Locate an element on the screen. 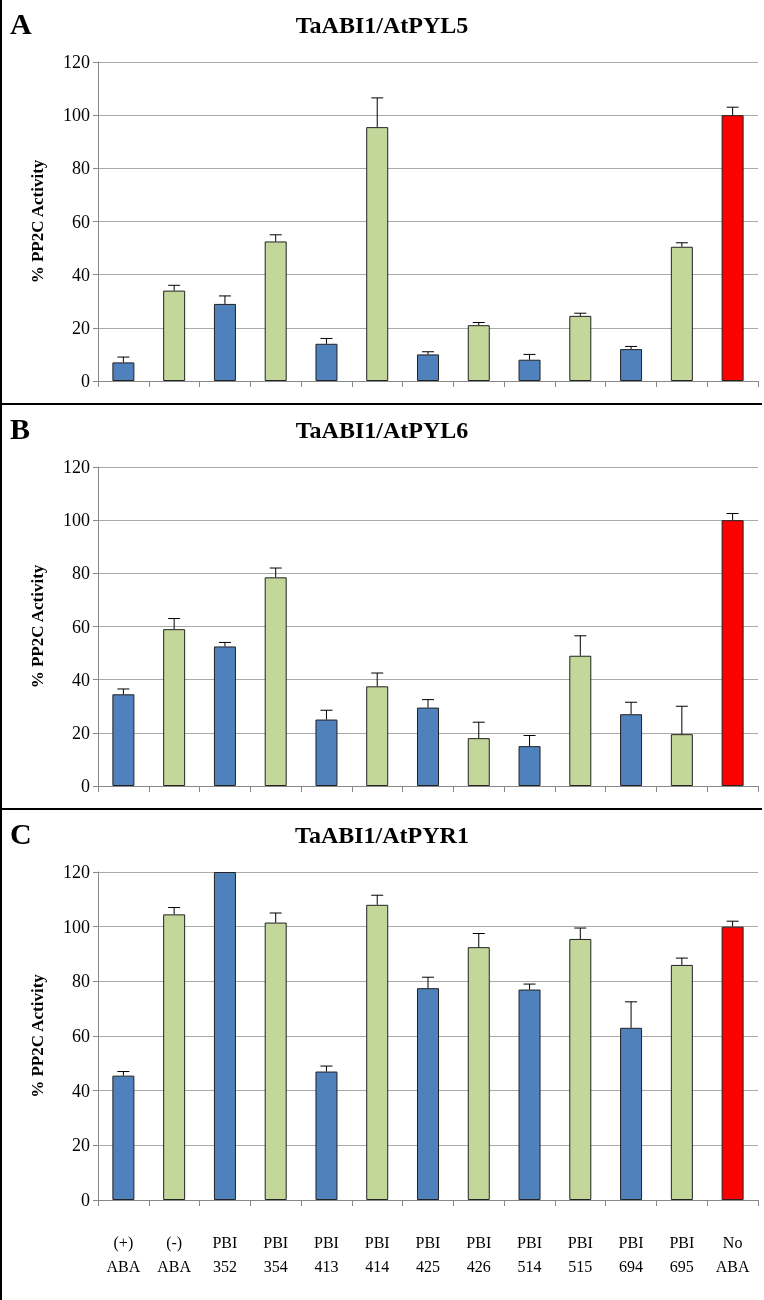  chart-title: TaABI1/AtPYL6 is located at coordinates (382, 430).